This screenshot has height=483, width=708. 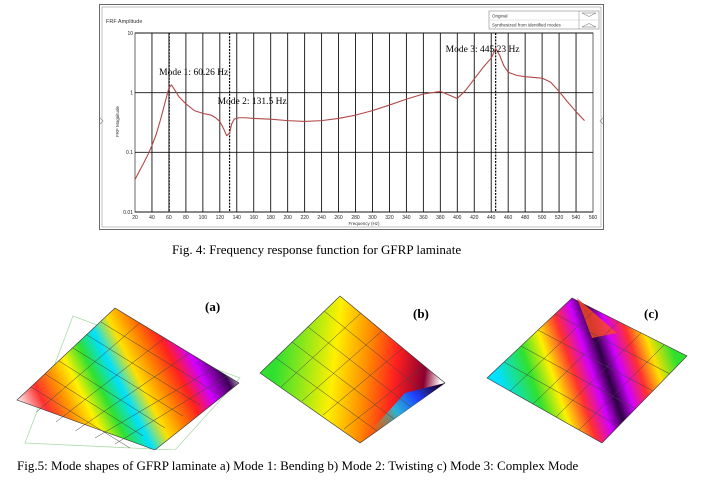 What do you see at coordinates (364, 223) in the screenshot?
I see `chart-xlabel: Frequency (Hz)` at bounding box center [364, 223].